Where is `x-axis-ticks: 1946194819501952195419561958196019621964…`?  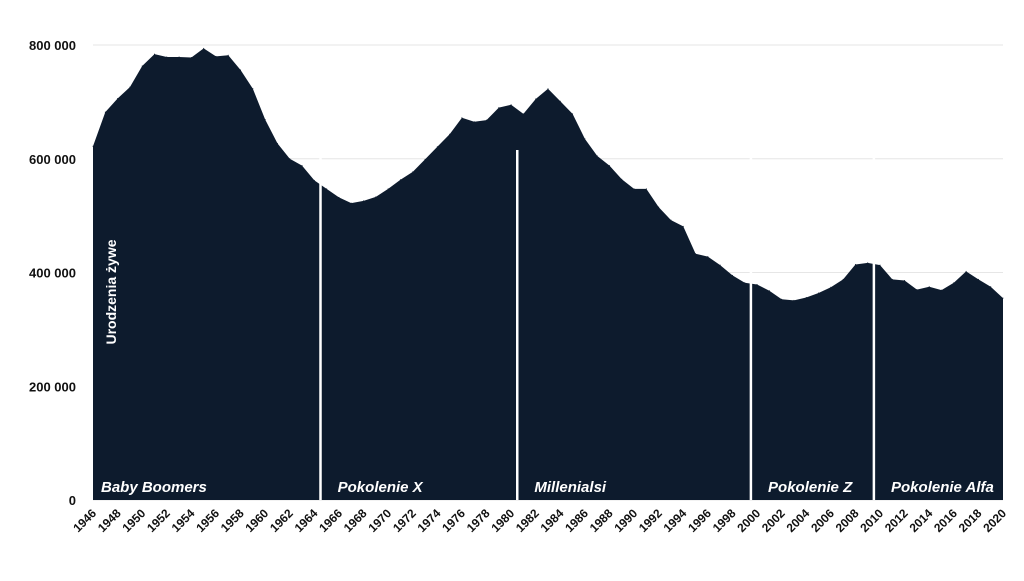
x-axis-ticks: 1946194819501952195419561958196019621964… is located at coordinates (539, 520).